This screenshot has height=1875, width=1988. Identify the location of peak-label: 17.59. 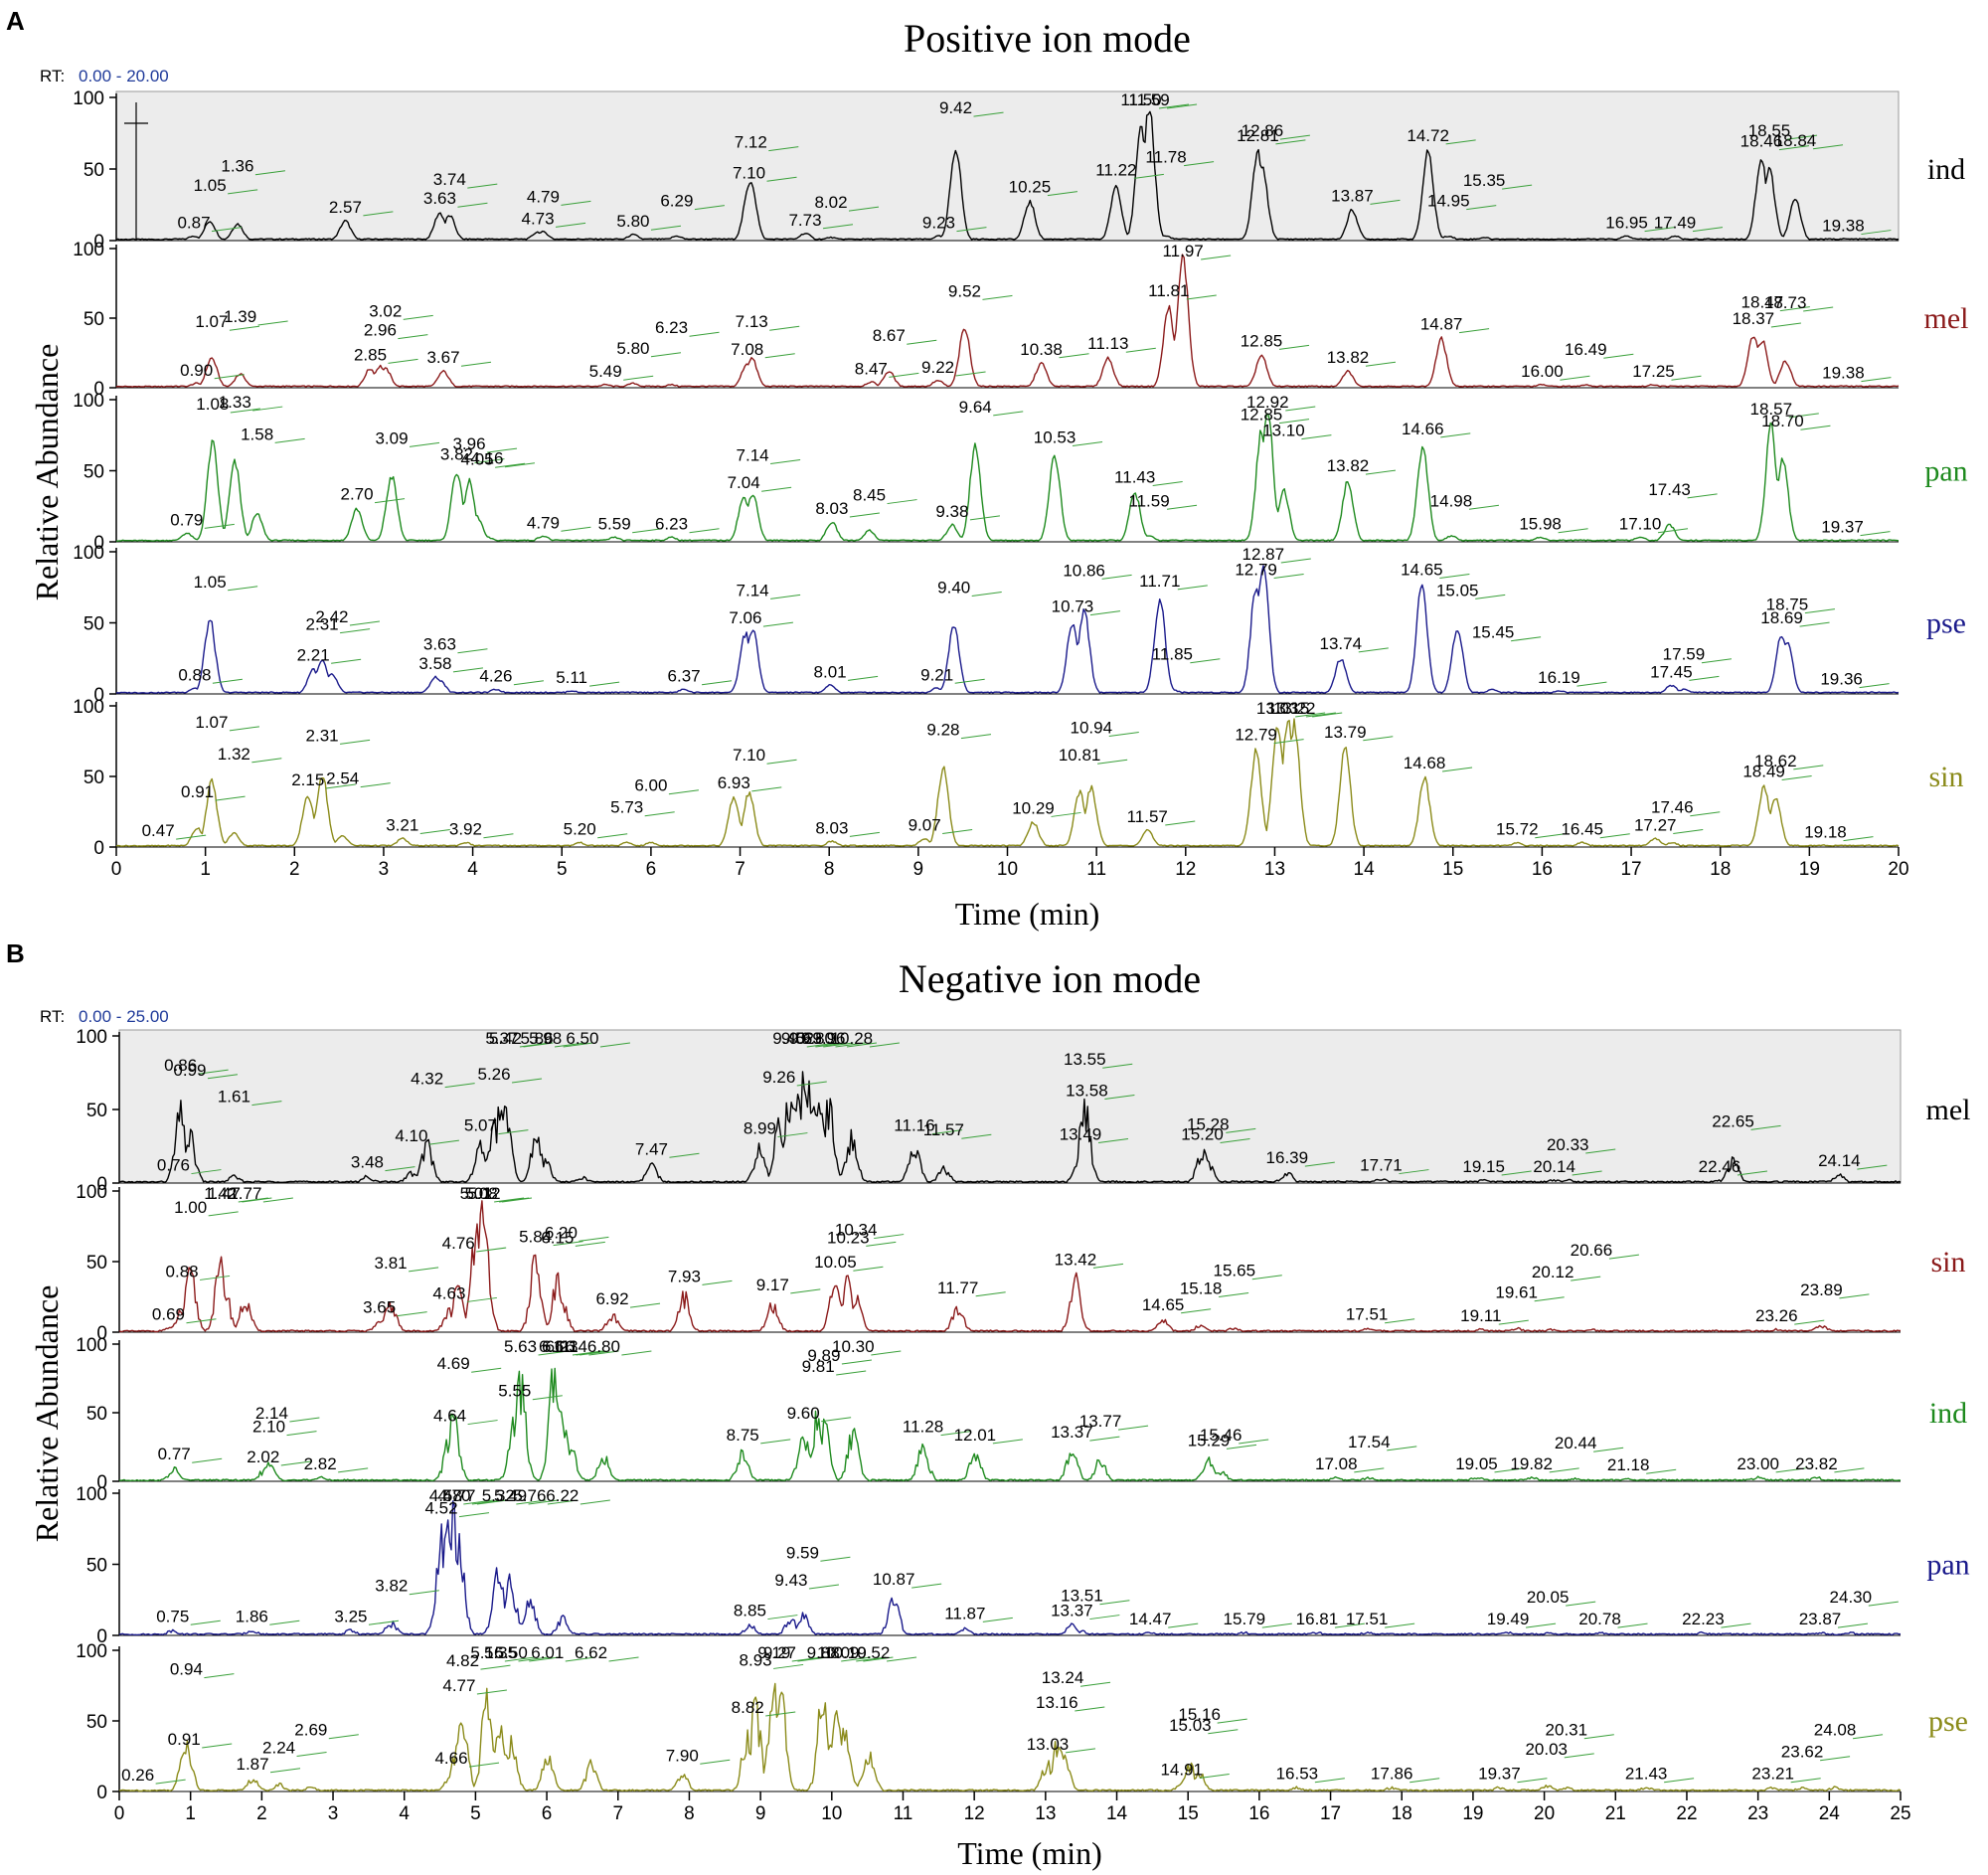
(1698, 654).